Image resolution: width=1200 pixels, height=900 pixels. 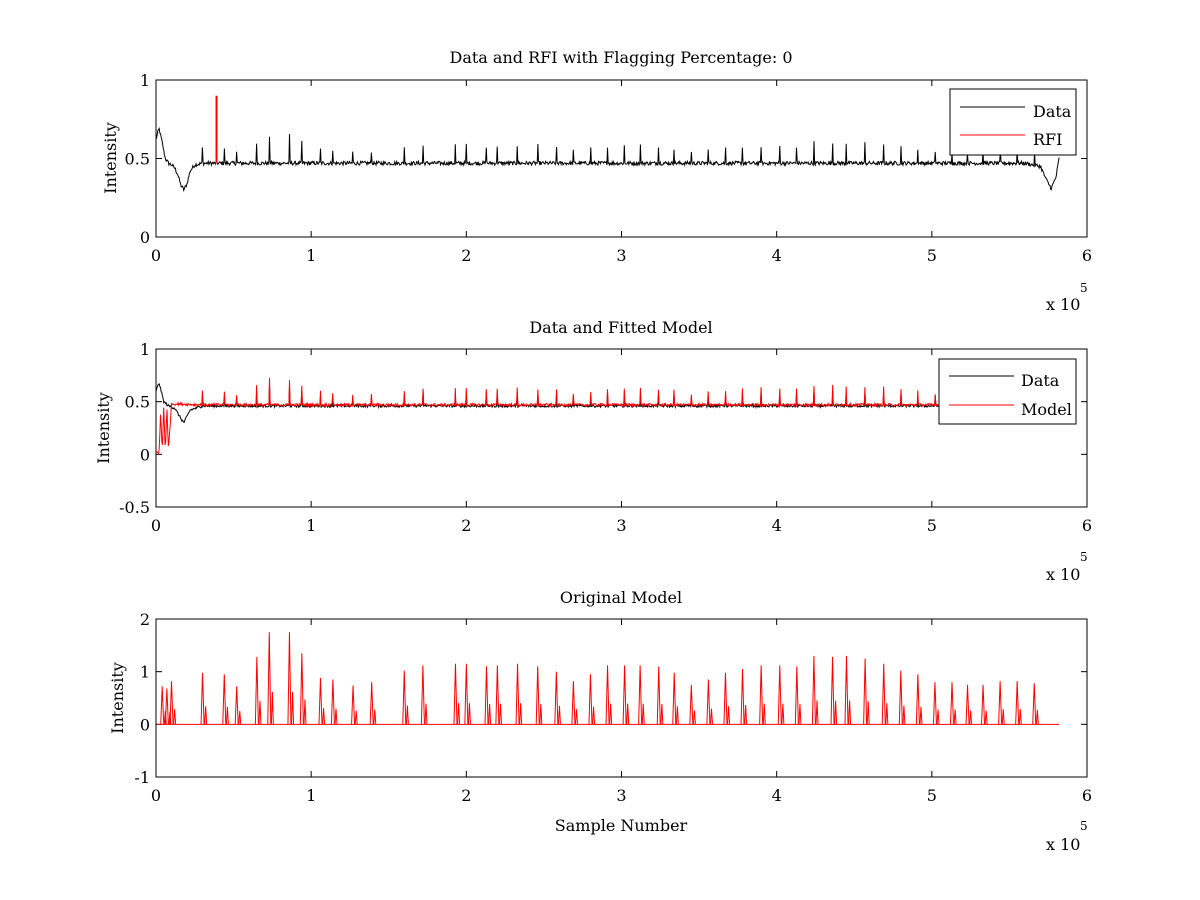 What do you see at coordinates (620, 327) in the screenshot?
I see `panel-2-title: Data and Fitted Model` at bounding box center [620, 327].